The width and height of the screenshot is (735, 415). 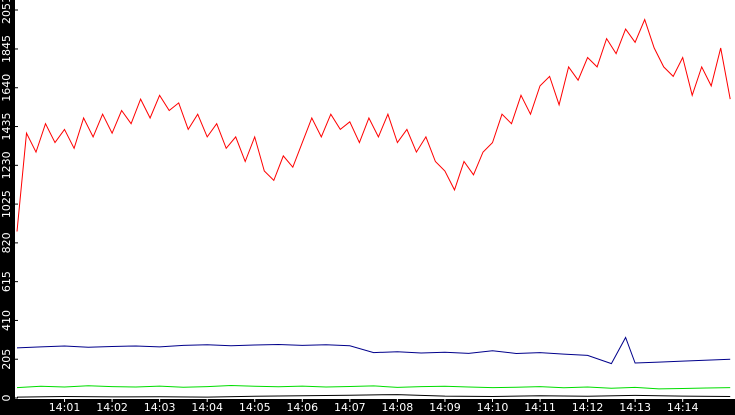 I want to click on y-tick-label: 1435, so click(x=6, y=127).